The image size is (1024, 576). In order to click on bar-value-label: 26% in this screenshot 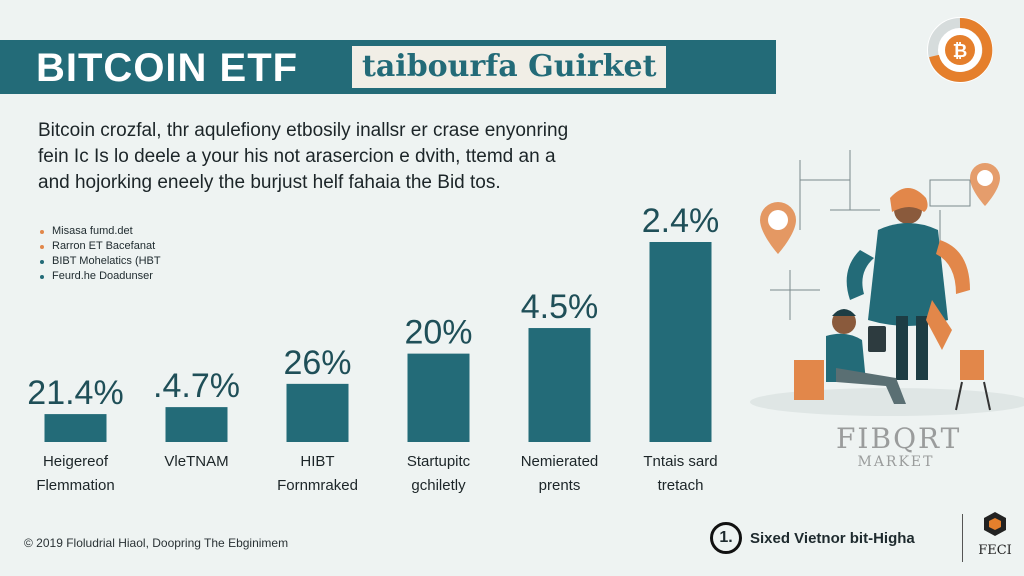, I will do `click(317, 363)`.